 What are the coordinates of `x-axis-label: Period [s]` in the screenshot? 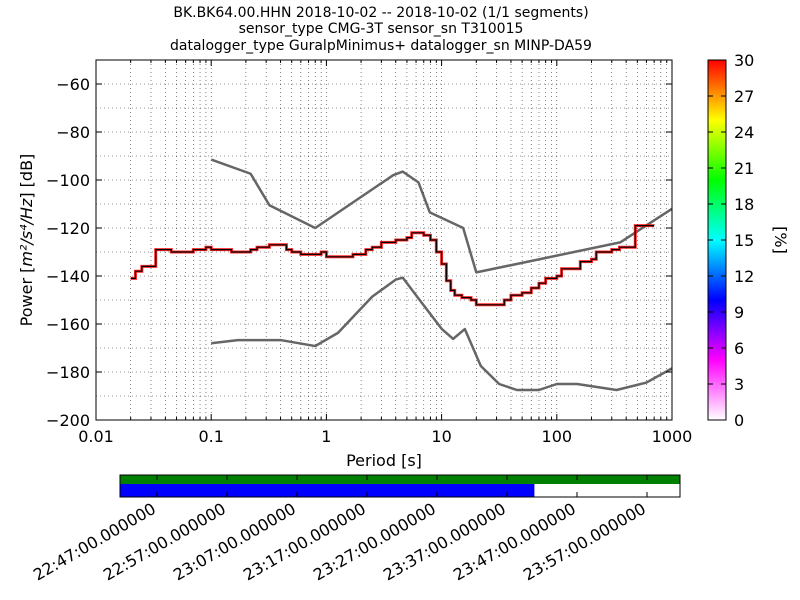 It's located at (384, 460).